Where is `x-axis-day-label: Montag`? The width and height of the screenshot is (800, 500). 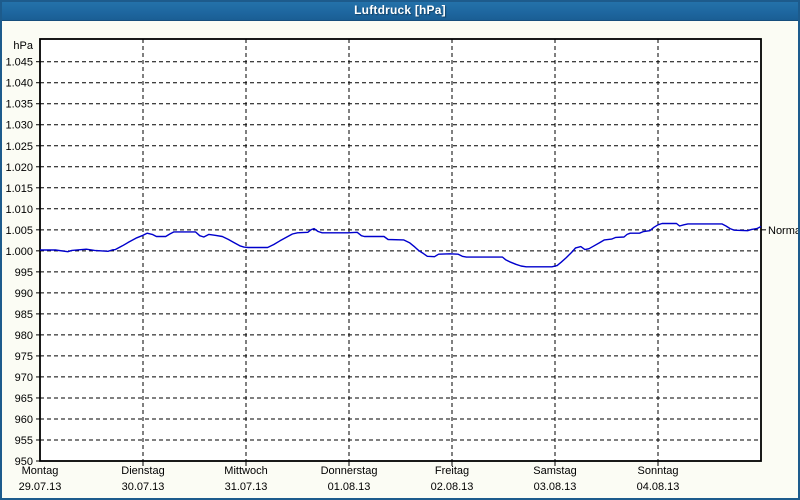
x-axis-day-label: Montag is located at coordinates (40, 471).